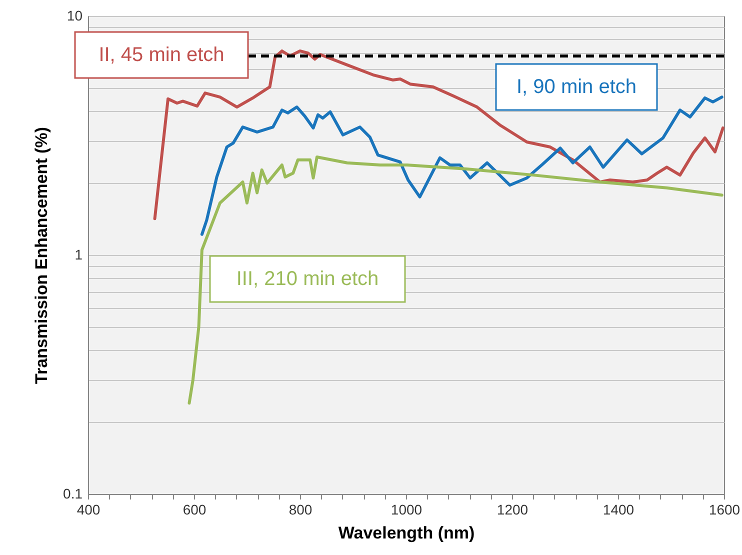 The image size is (742, 555). I want to click on series-label: II, 45 min etch, so click(161, 55).